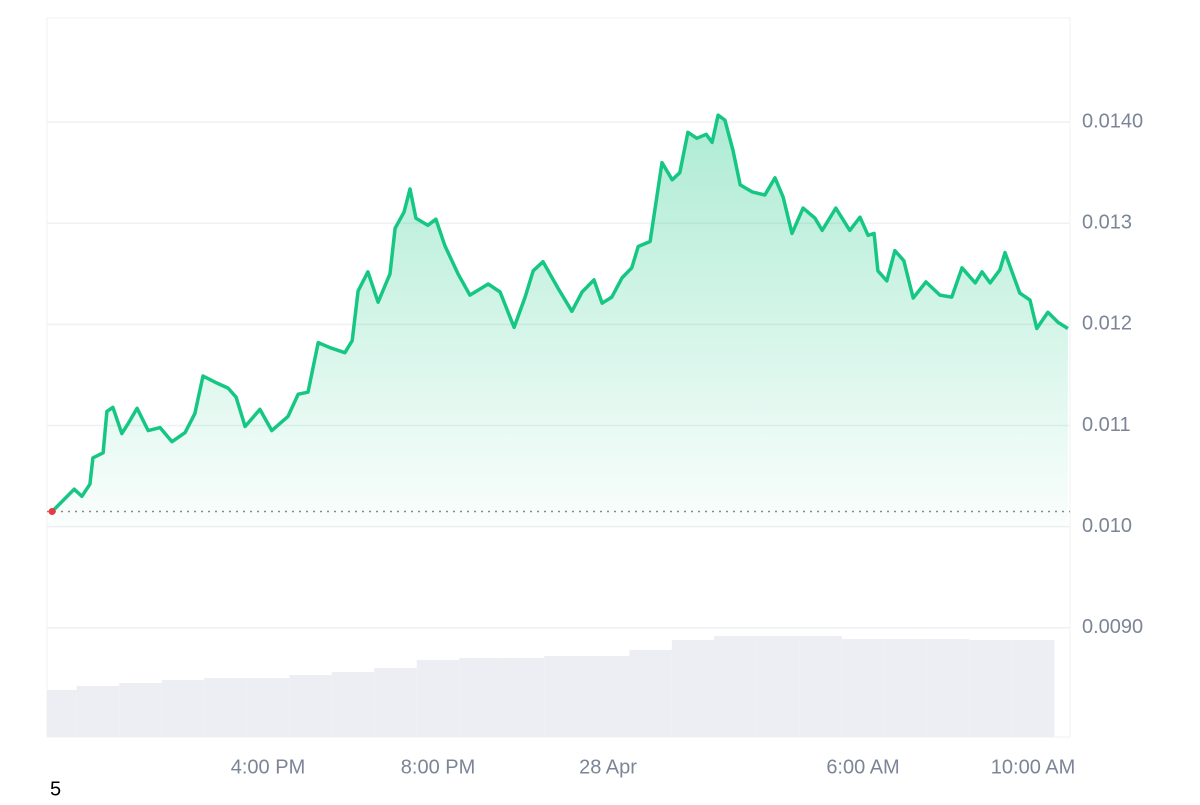 The image size is (1200, 805). I want to click on y-tick-label: 0.0090, so click(1112, 627).